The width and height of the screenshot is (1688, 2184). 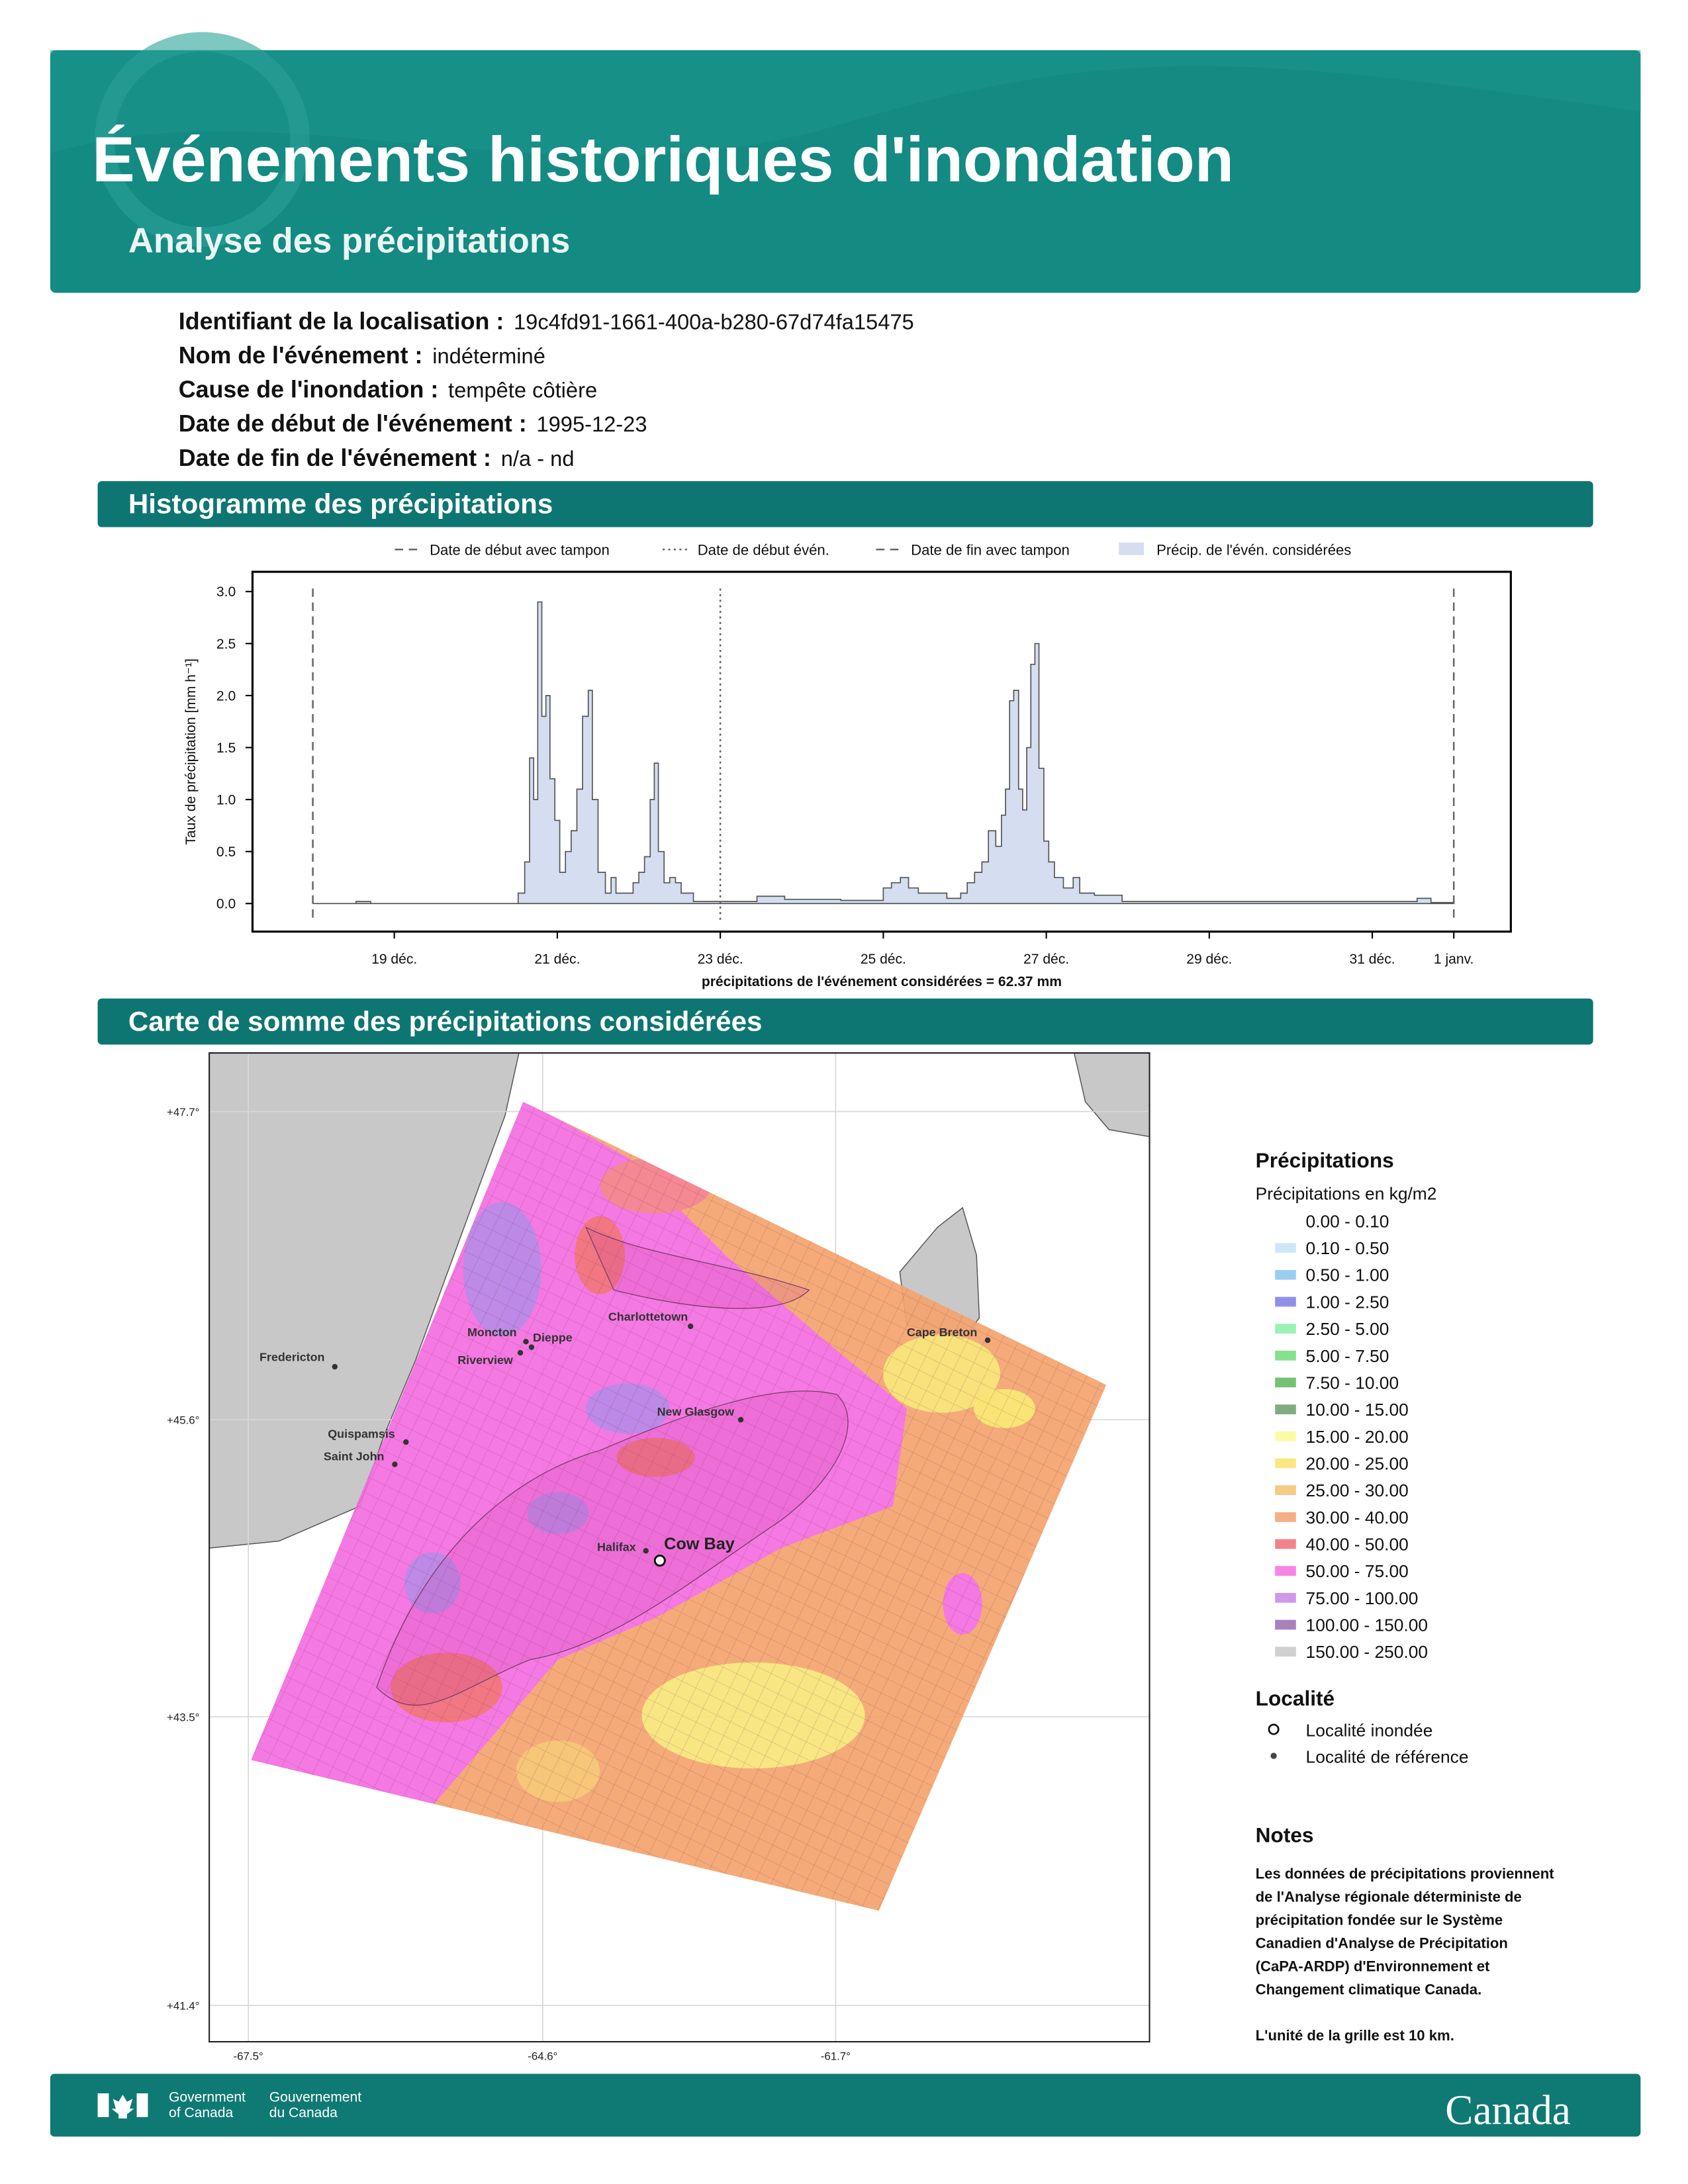 I want to click on x-tick-label: 27 déc., so click(x=1046, y=960).